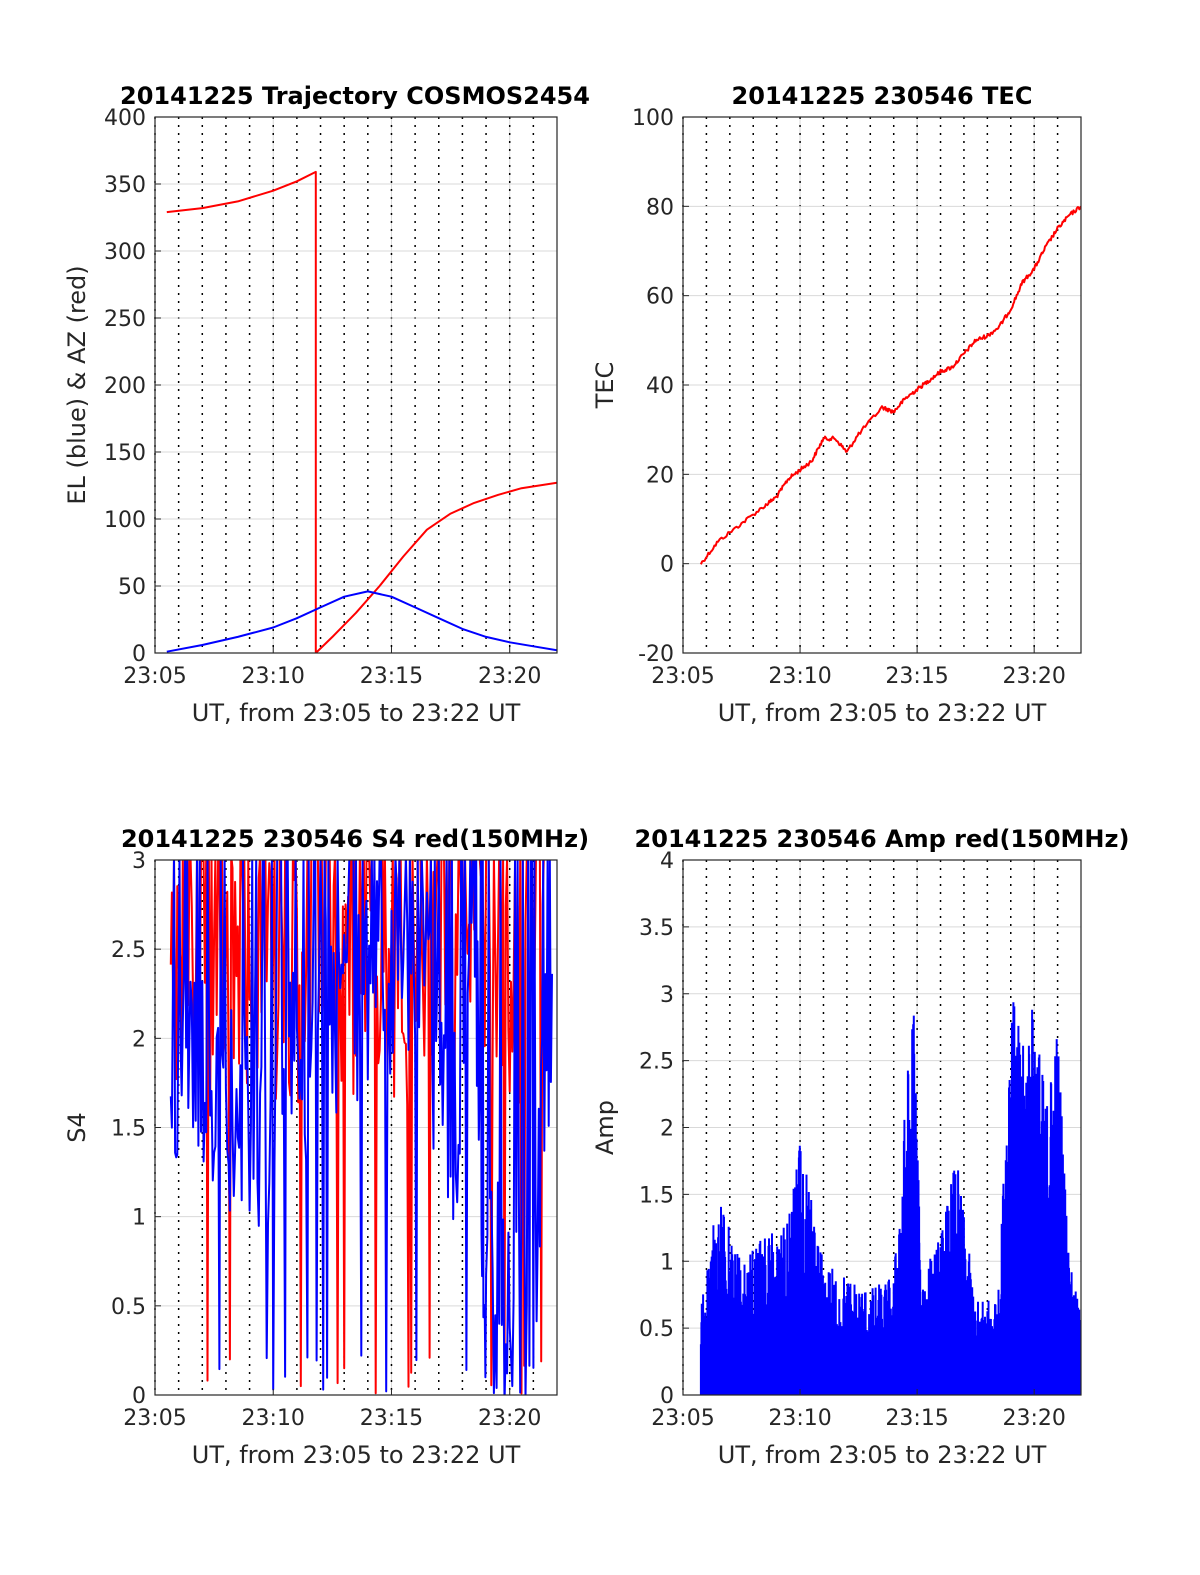 The width and height of the screenshot is (1200, 1575). What do you see at coordinates (882, 96) in the screenshot?
I see `chart-title: 20141225 230546 TEC` at bounding box center [882, 96].